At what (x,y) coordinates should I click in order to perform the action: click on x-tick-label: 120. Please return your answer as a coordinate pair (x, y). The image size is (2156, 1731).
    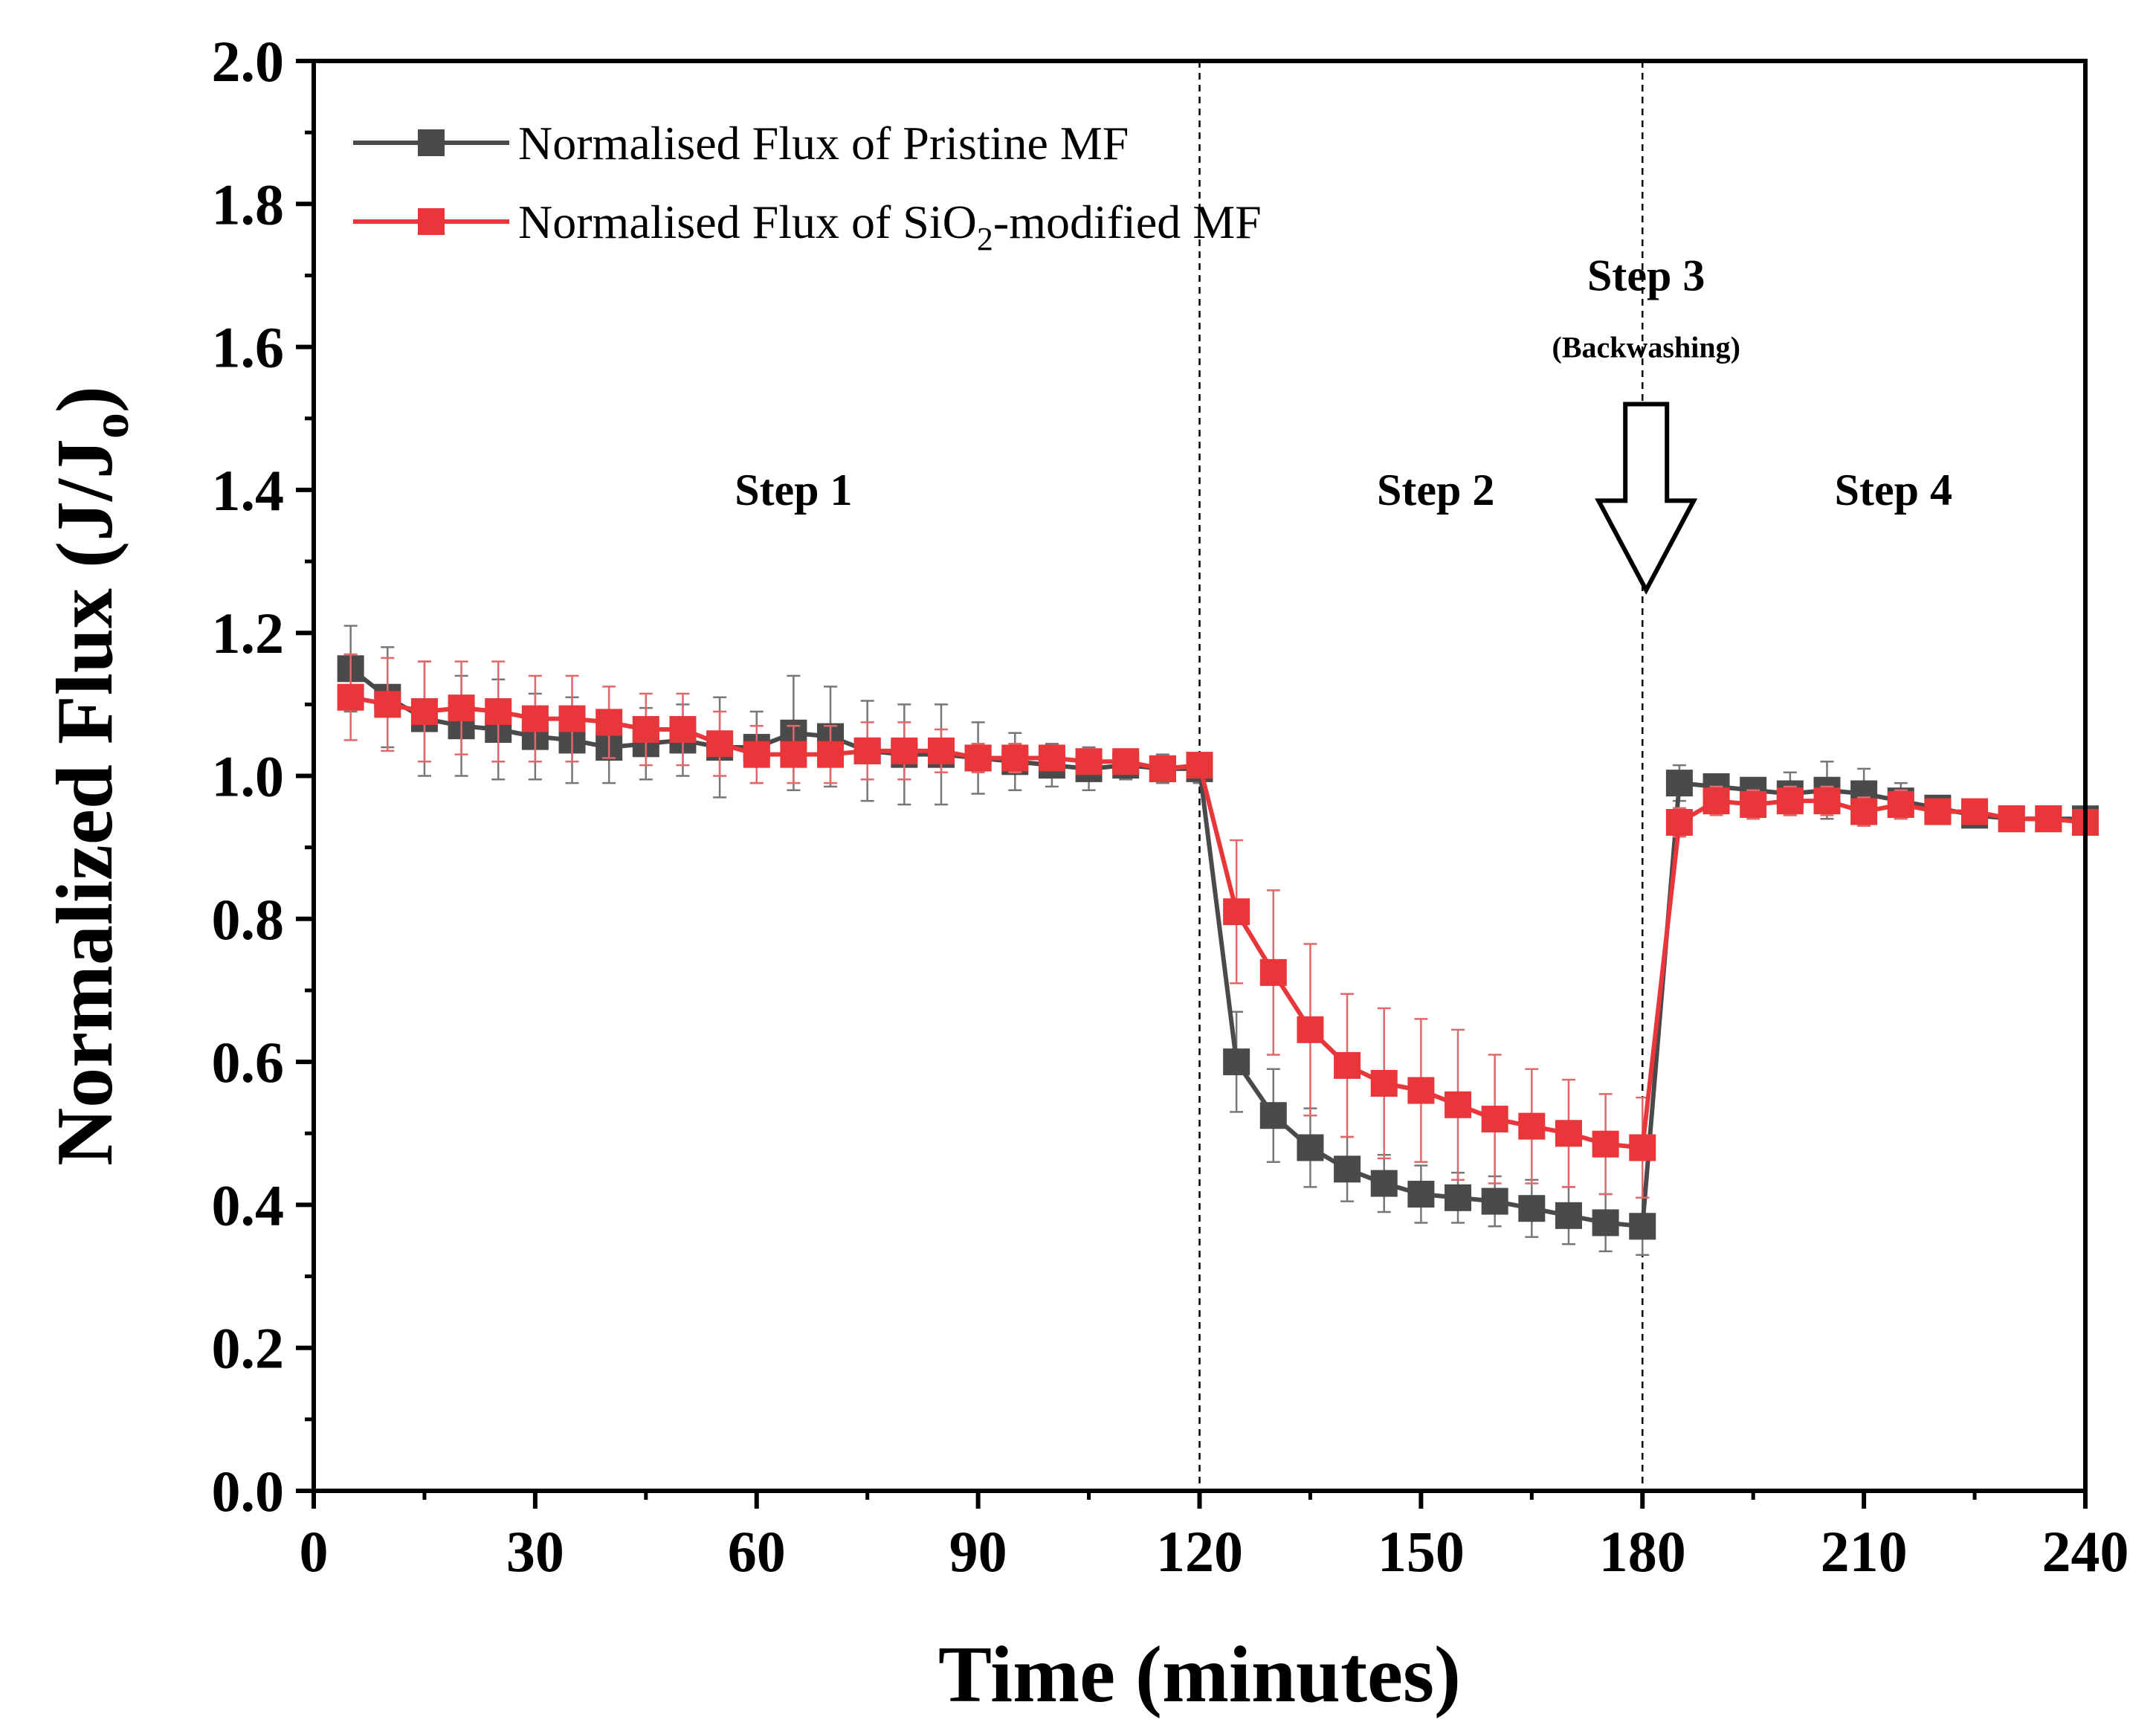
    Looking at the image, I should click on (1199, 1552).